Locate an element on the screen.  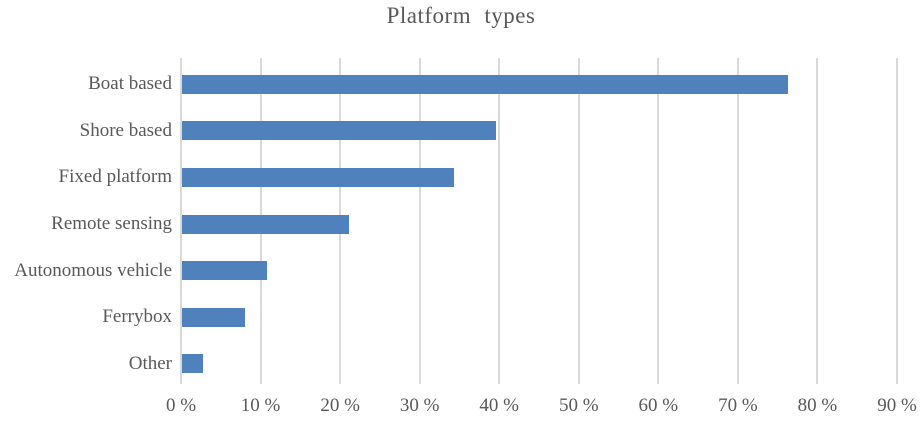
category-label: Shore based is located at coordinates (125, 130).